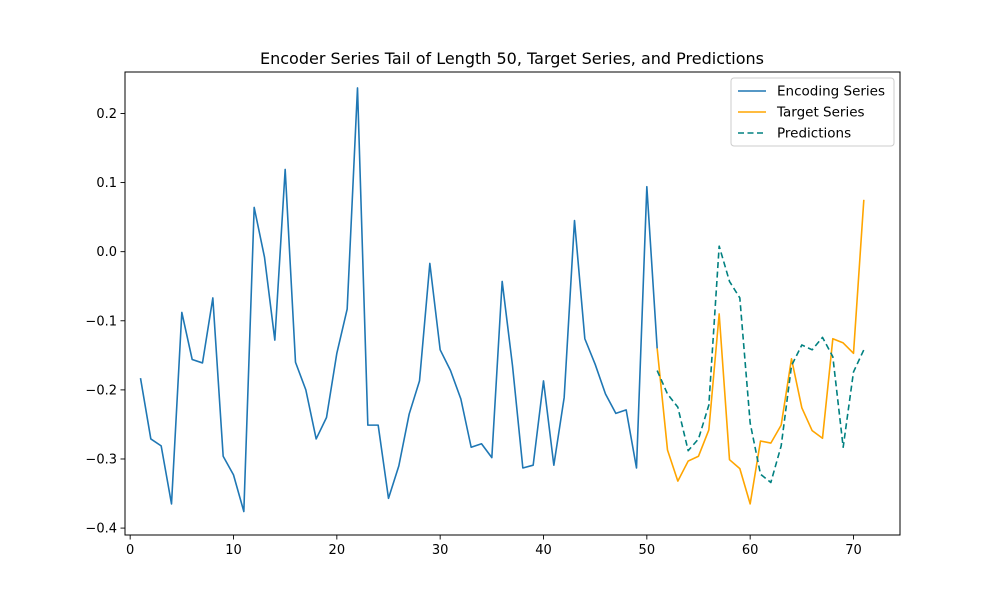  Describe the element at coordinates (233, 550) in the screenshot. I see `x-tick-label: 10` at that location.